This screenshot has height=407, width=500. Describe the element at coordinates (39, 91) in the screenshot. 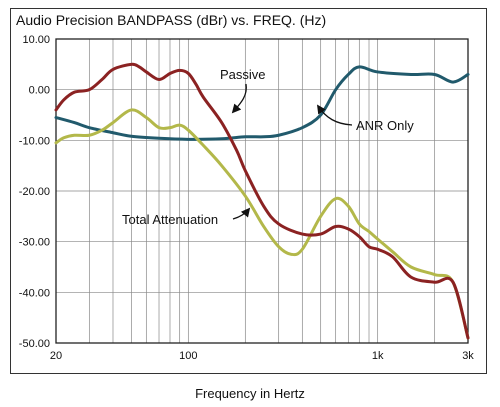

I see `y-tick-label: 0.00` at that location.